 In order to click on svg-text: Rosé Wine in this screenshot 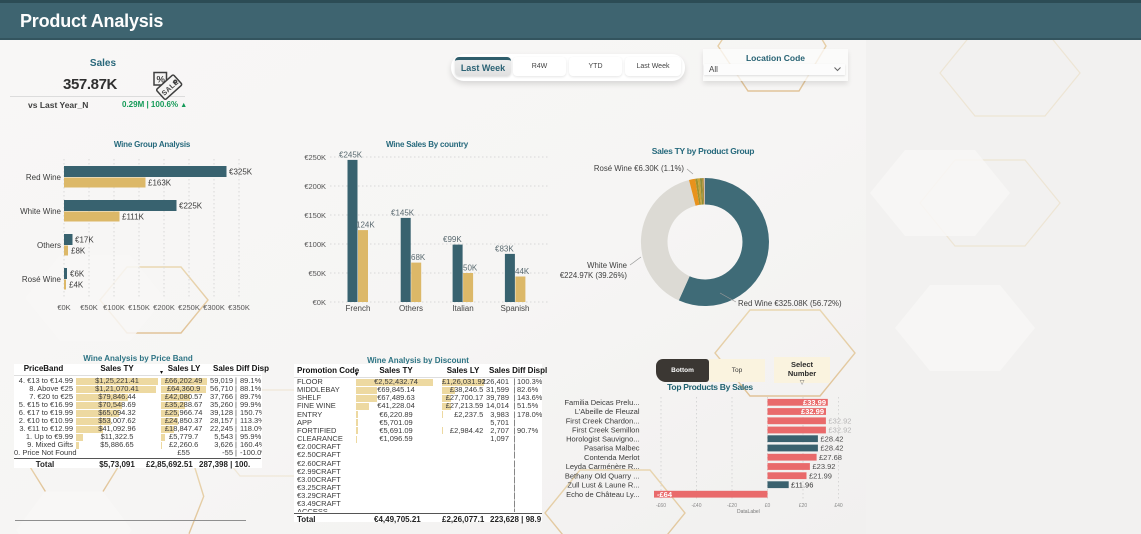, I will do `click(42, 279)`.